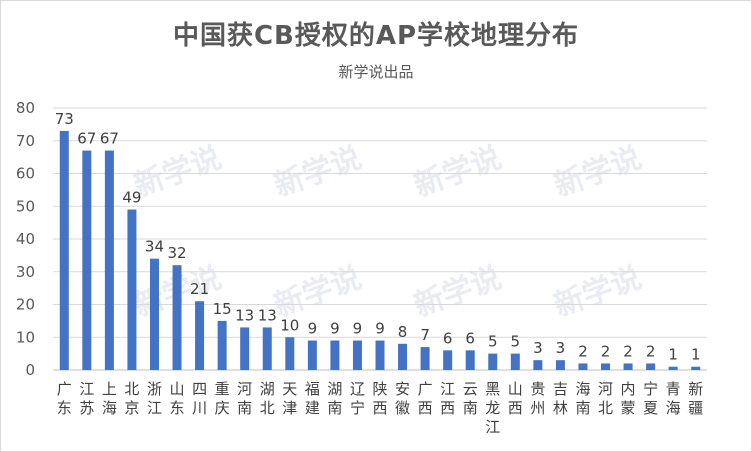 This screenshot has width=752, height=452. Describe the element at coordinates (537, 398) in the screenshot. I see `x-tick-label: 贵州` at that location.